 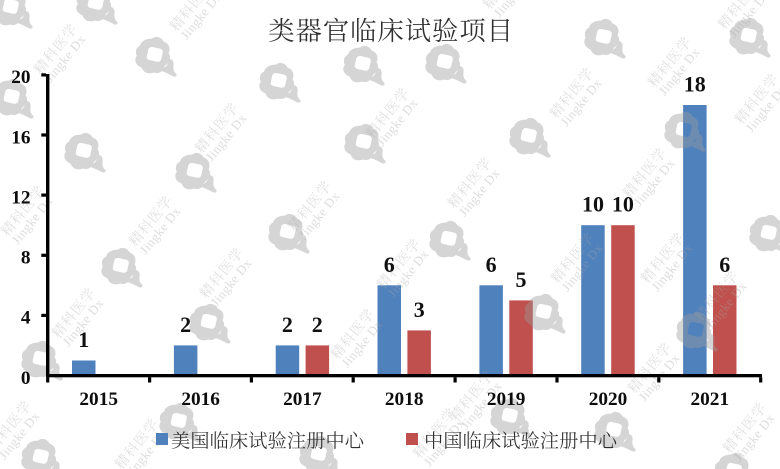 I want to click on svg-text: 2018, so click(x=404, y=399).